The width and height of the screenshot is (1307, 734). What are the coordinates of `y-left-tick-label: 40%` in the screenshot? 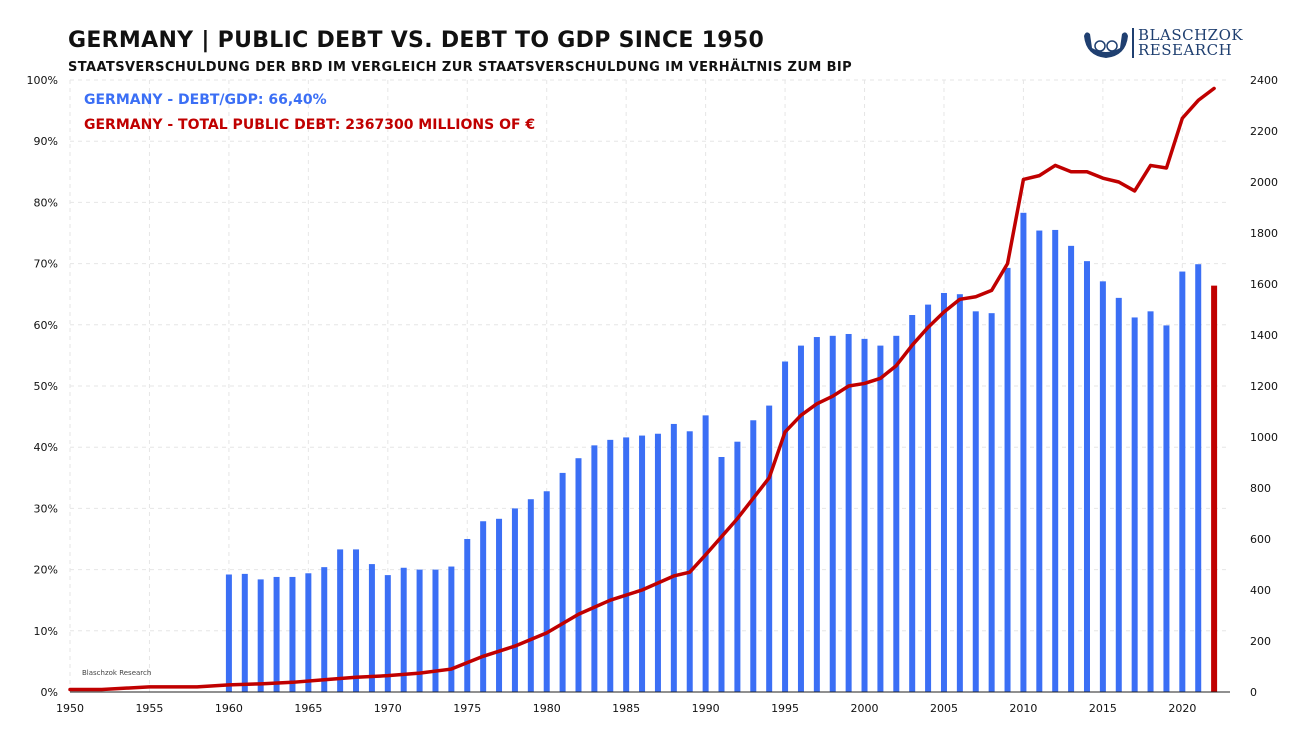 It's located at (46, 447).